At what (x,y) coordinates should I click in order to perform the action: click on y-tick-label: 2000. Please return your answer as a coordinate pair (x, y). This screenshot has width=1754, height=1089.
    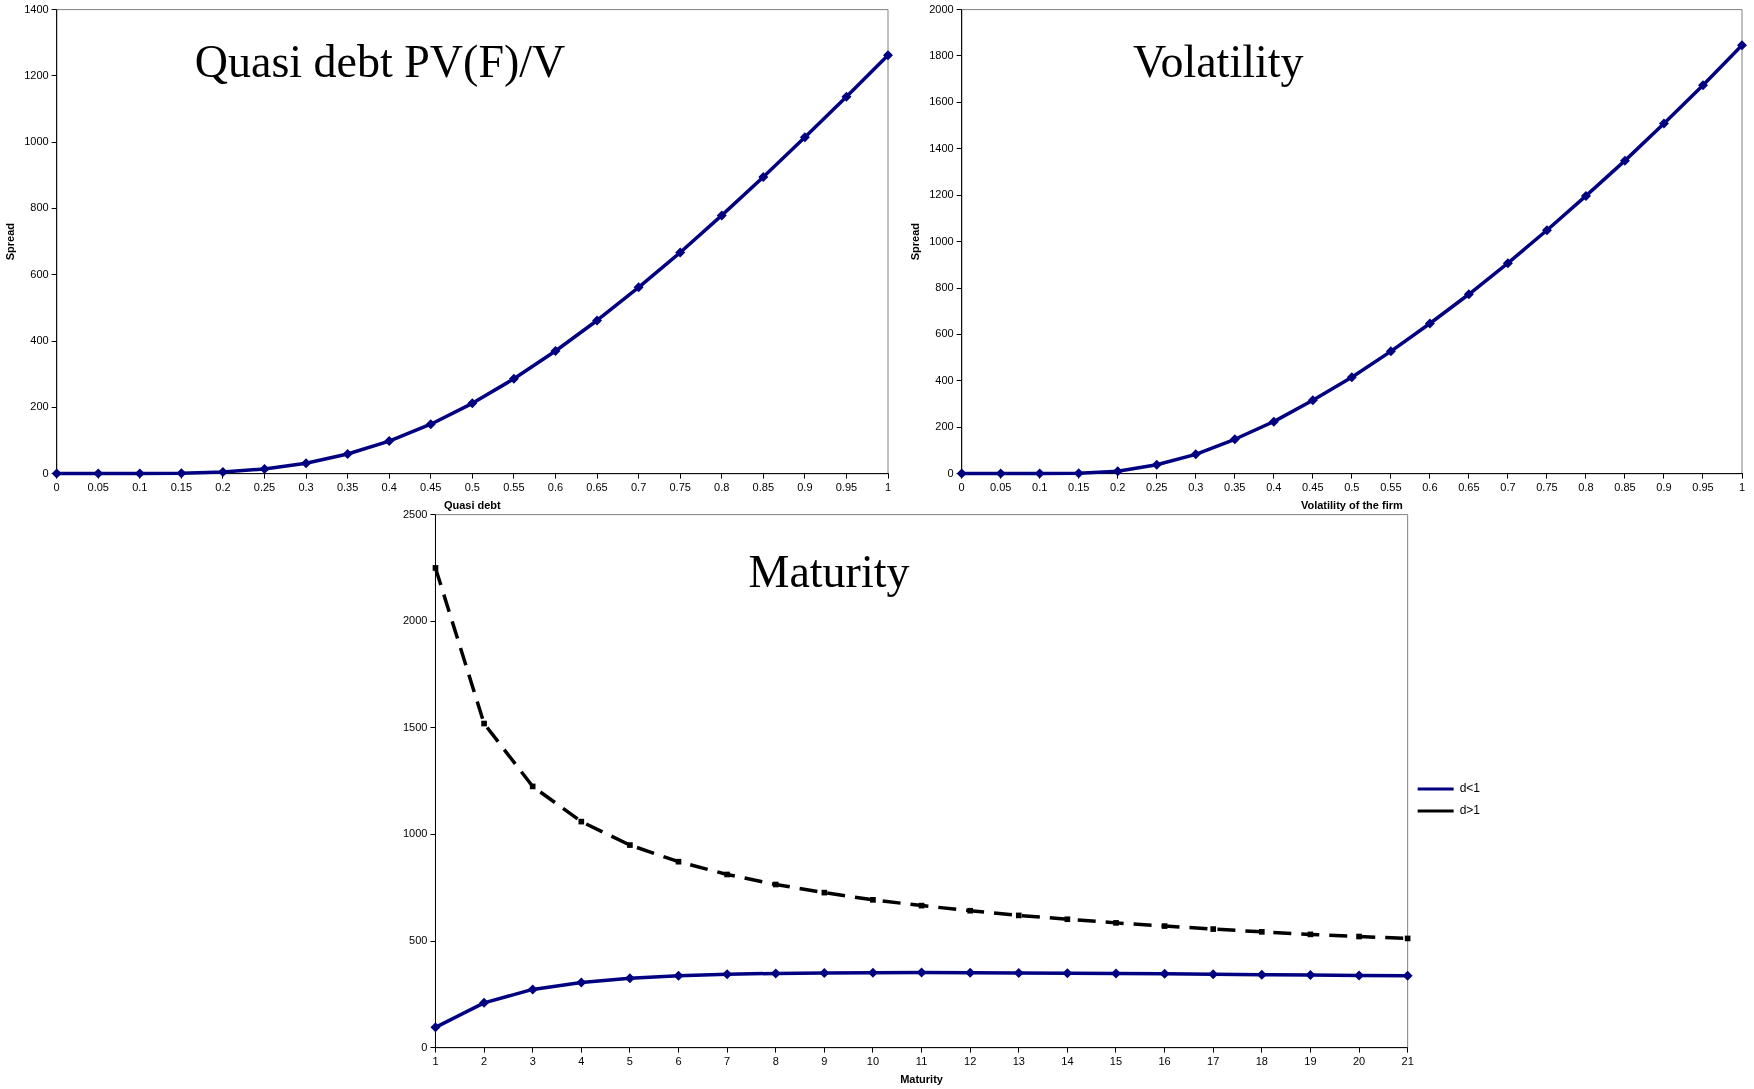
    Looking at the image, I should click on (415, 620).